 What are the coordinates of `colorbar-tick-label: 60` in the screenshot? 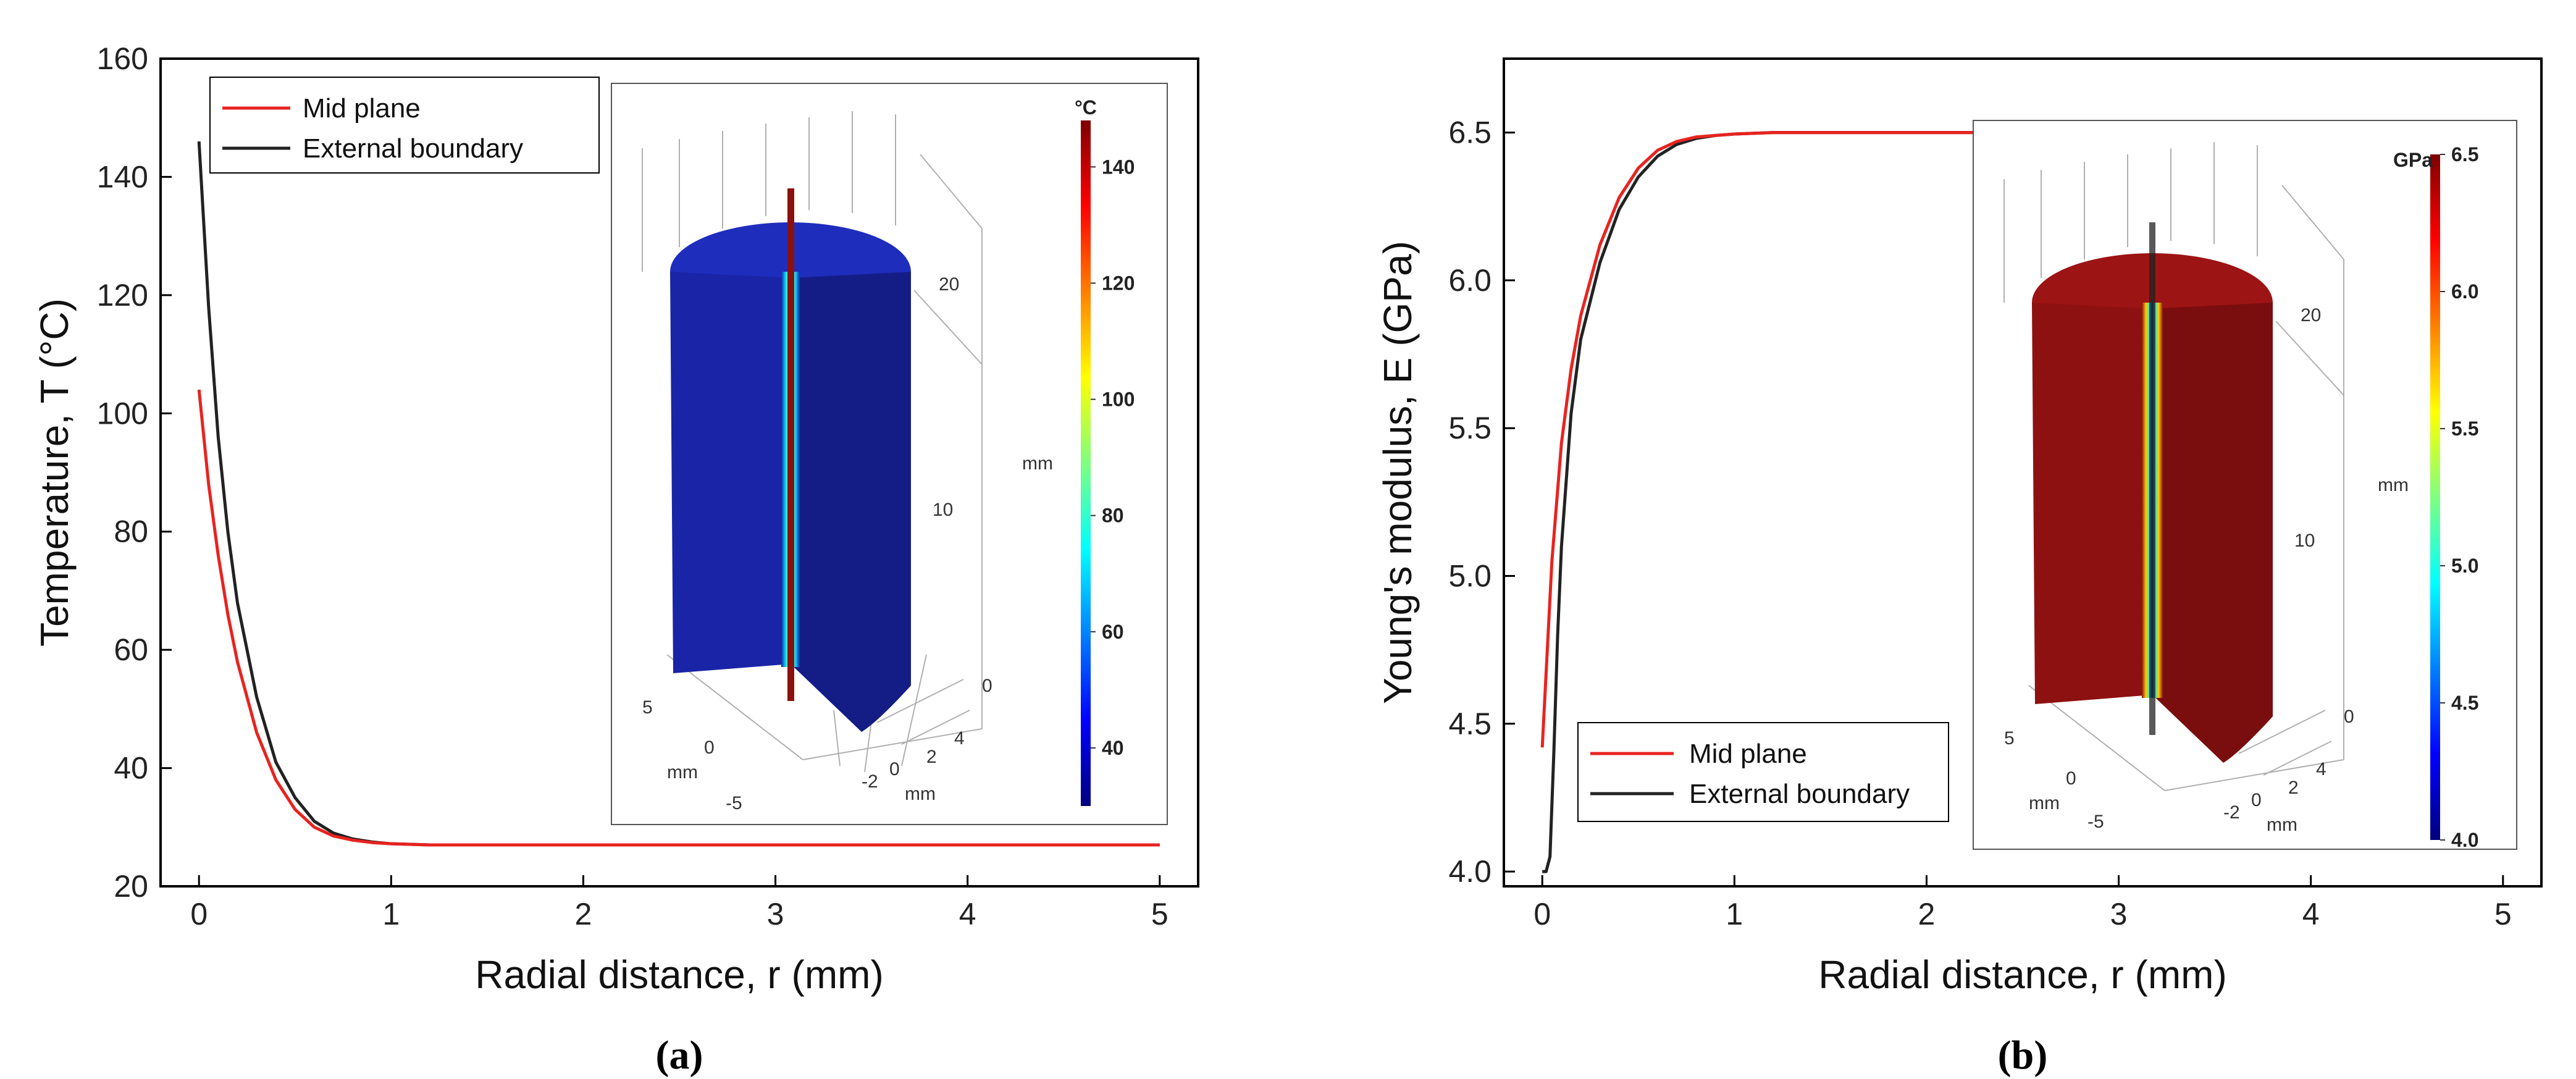 It's located at (1113, 632).